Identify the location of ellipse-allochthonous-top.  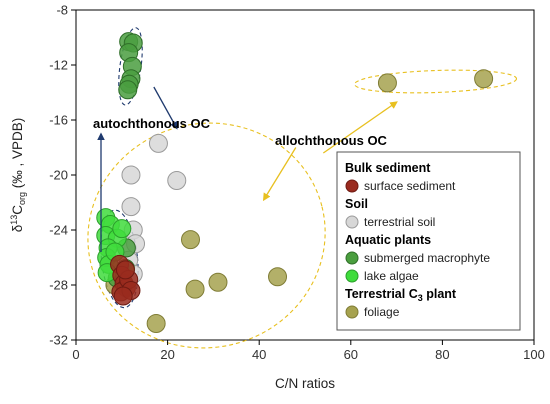
(436, 81).